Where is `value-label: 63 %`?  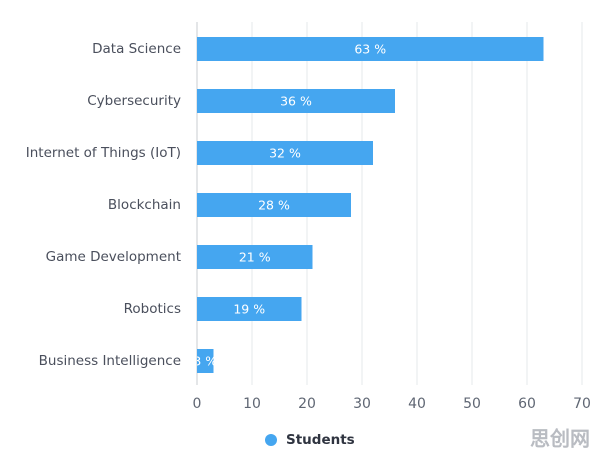
value-label: 63 % is located at coordinates (370, 49).